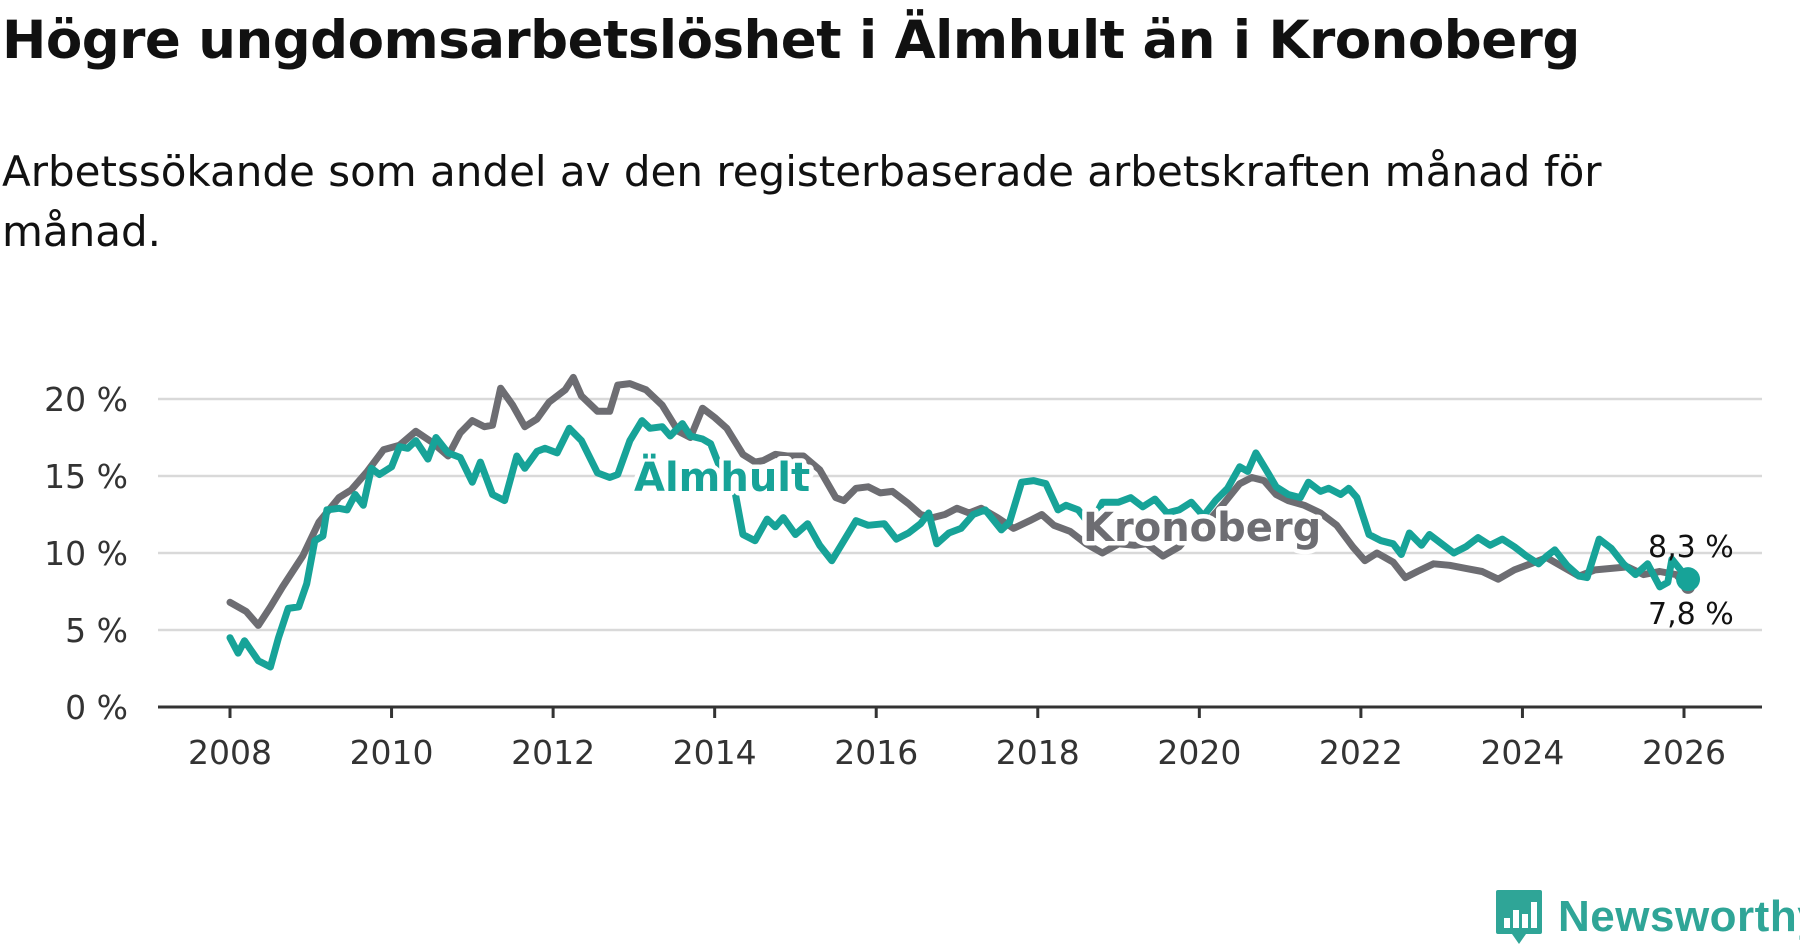 This screenshot has height=948, width=1800. I want to click on y-tick-label-20: 20 %, so click(86, 399).